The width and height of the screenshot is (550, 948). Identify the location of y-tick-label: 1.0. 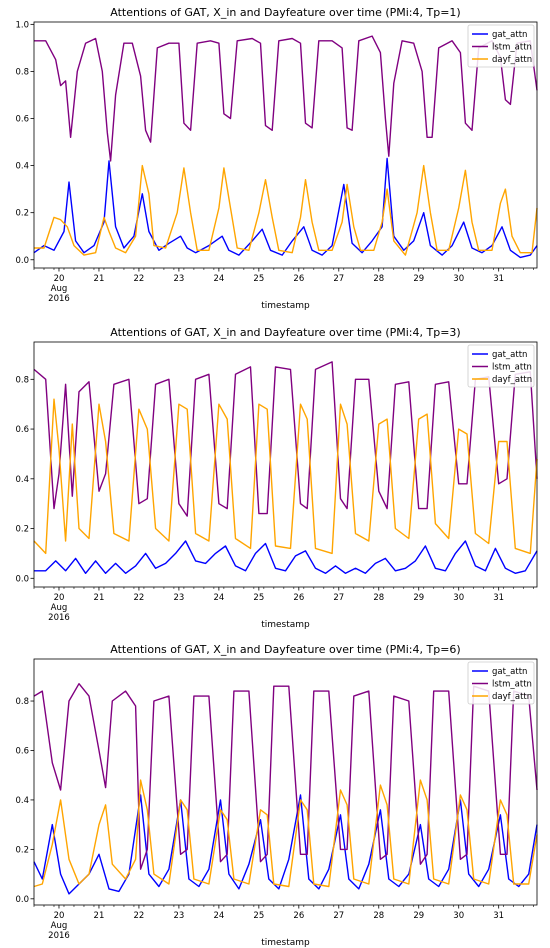
(22, 25).